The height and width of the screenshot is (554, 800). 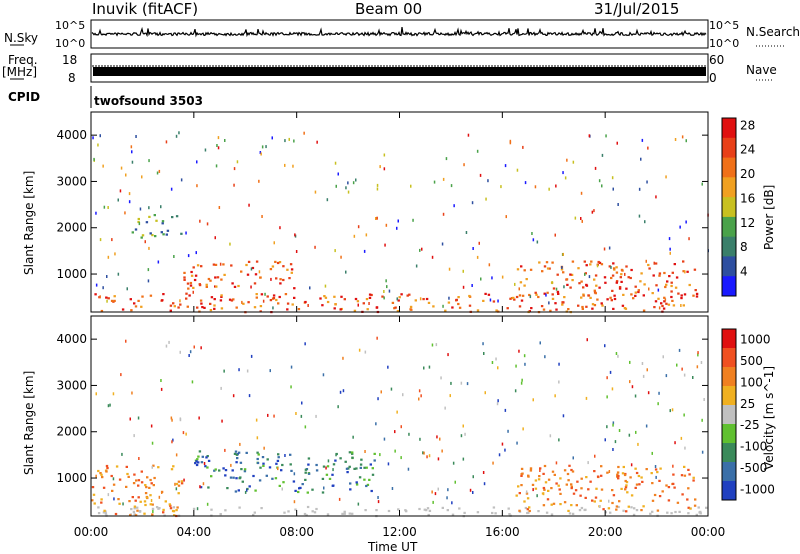 What do you see at coordinates (70, 43) in the screenshot?
I see `nsky-tick-bottom: 10^0` at bounding box center [70, 43].